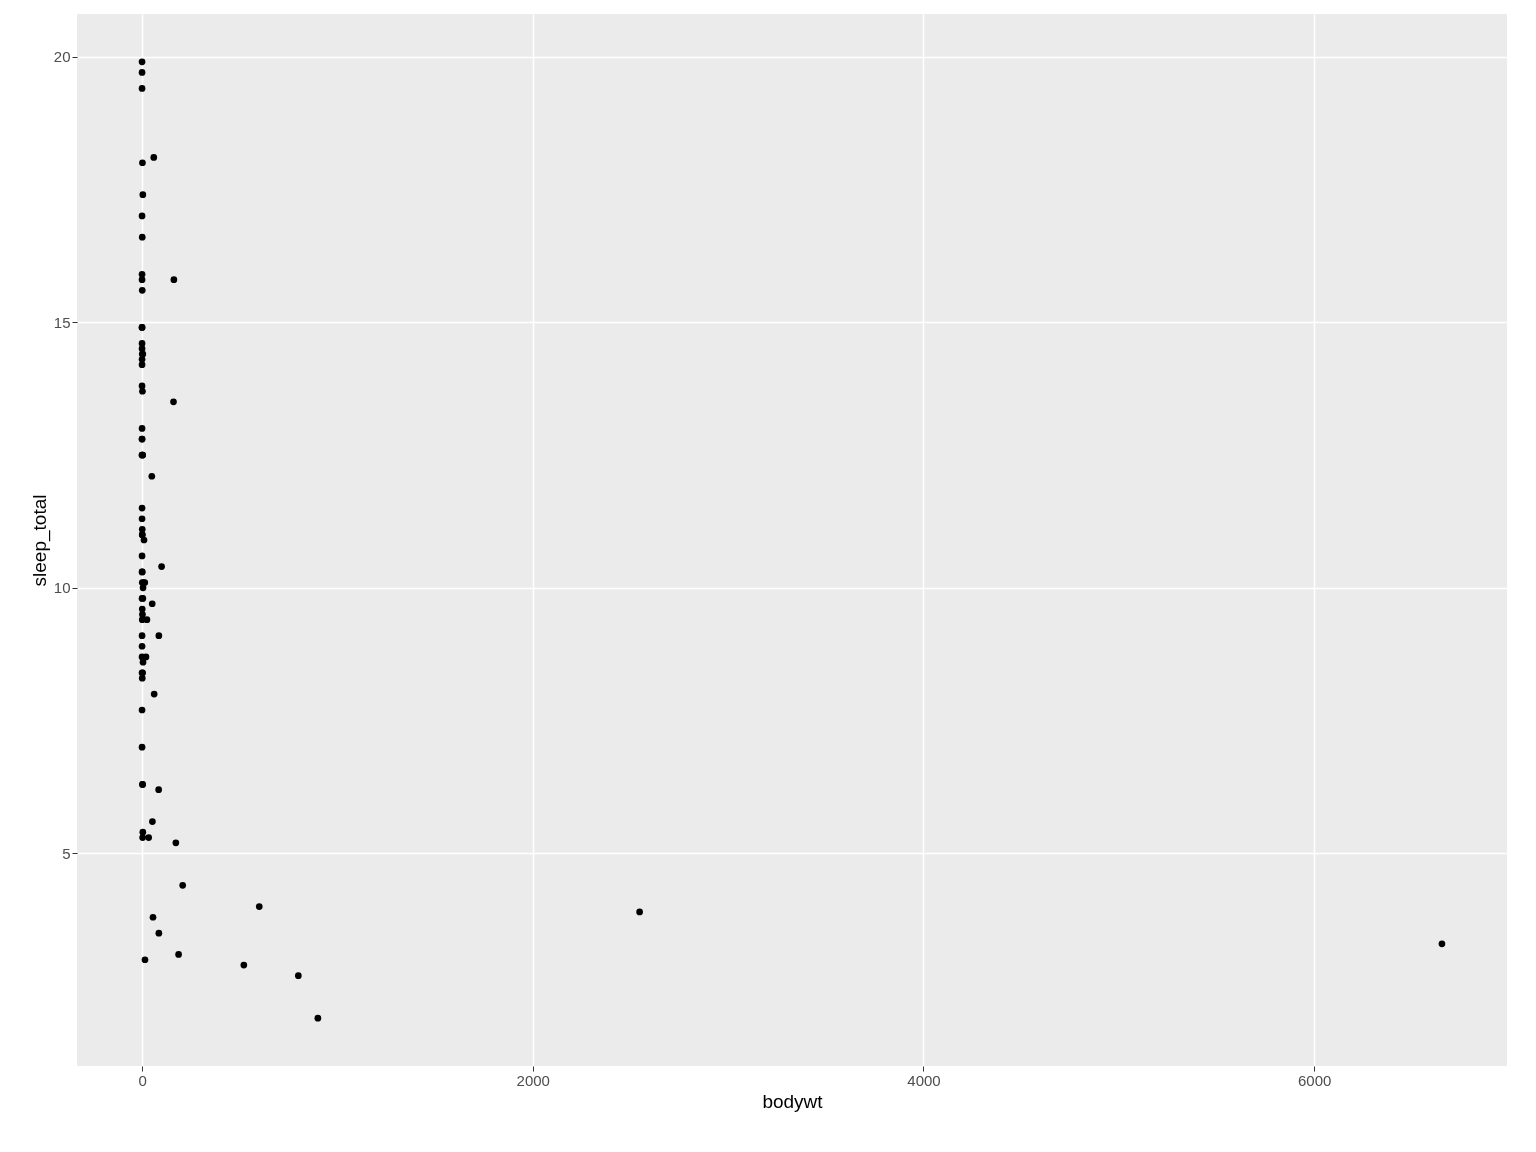 The height and width of the screenshot is (1152, 1536). Describe the element at coordinates (62, 588) in the screenshot. I see `y-tick-label: 10` at that location.